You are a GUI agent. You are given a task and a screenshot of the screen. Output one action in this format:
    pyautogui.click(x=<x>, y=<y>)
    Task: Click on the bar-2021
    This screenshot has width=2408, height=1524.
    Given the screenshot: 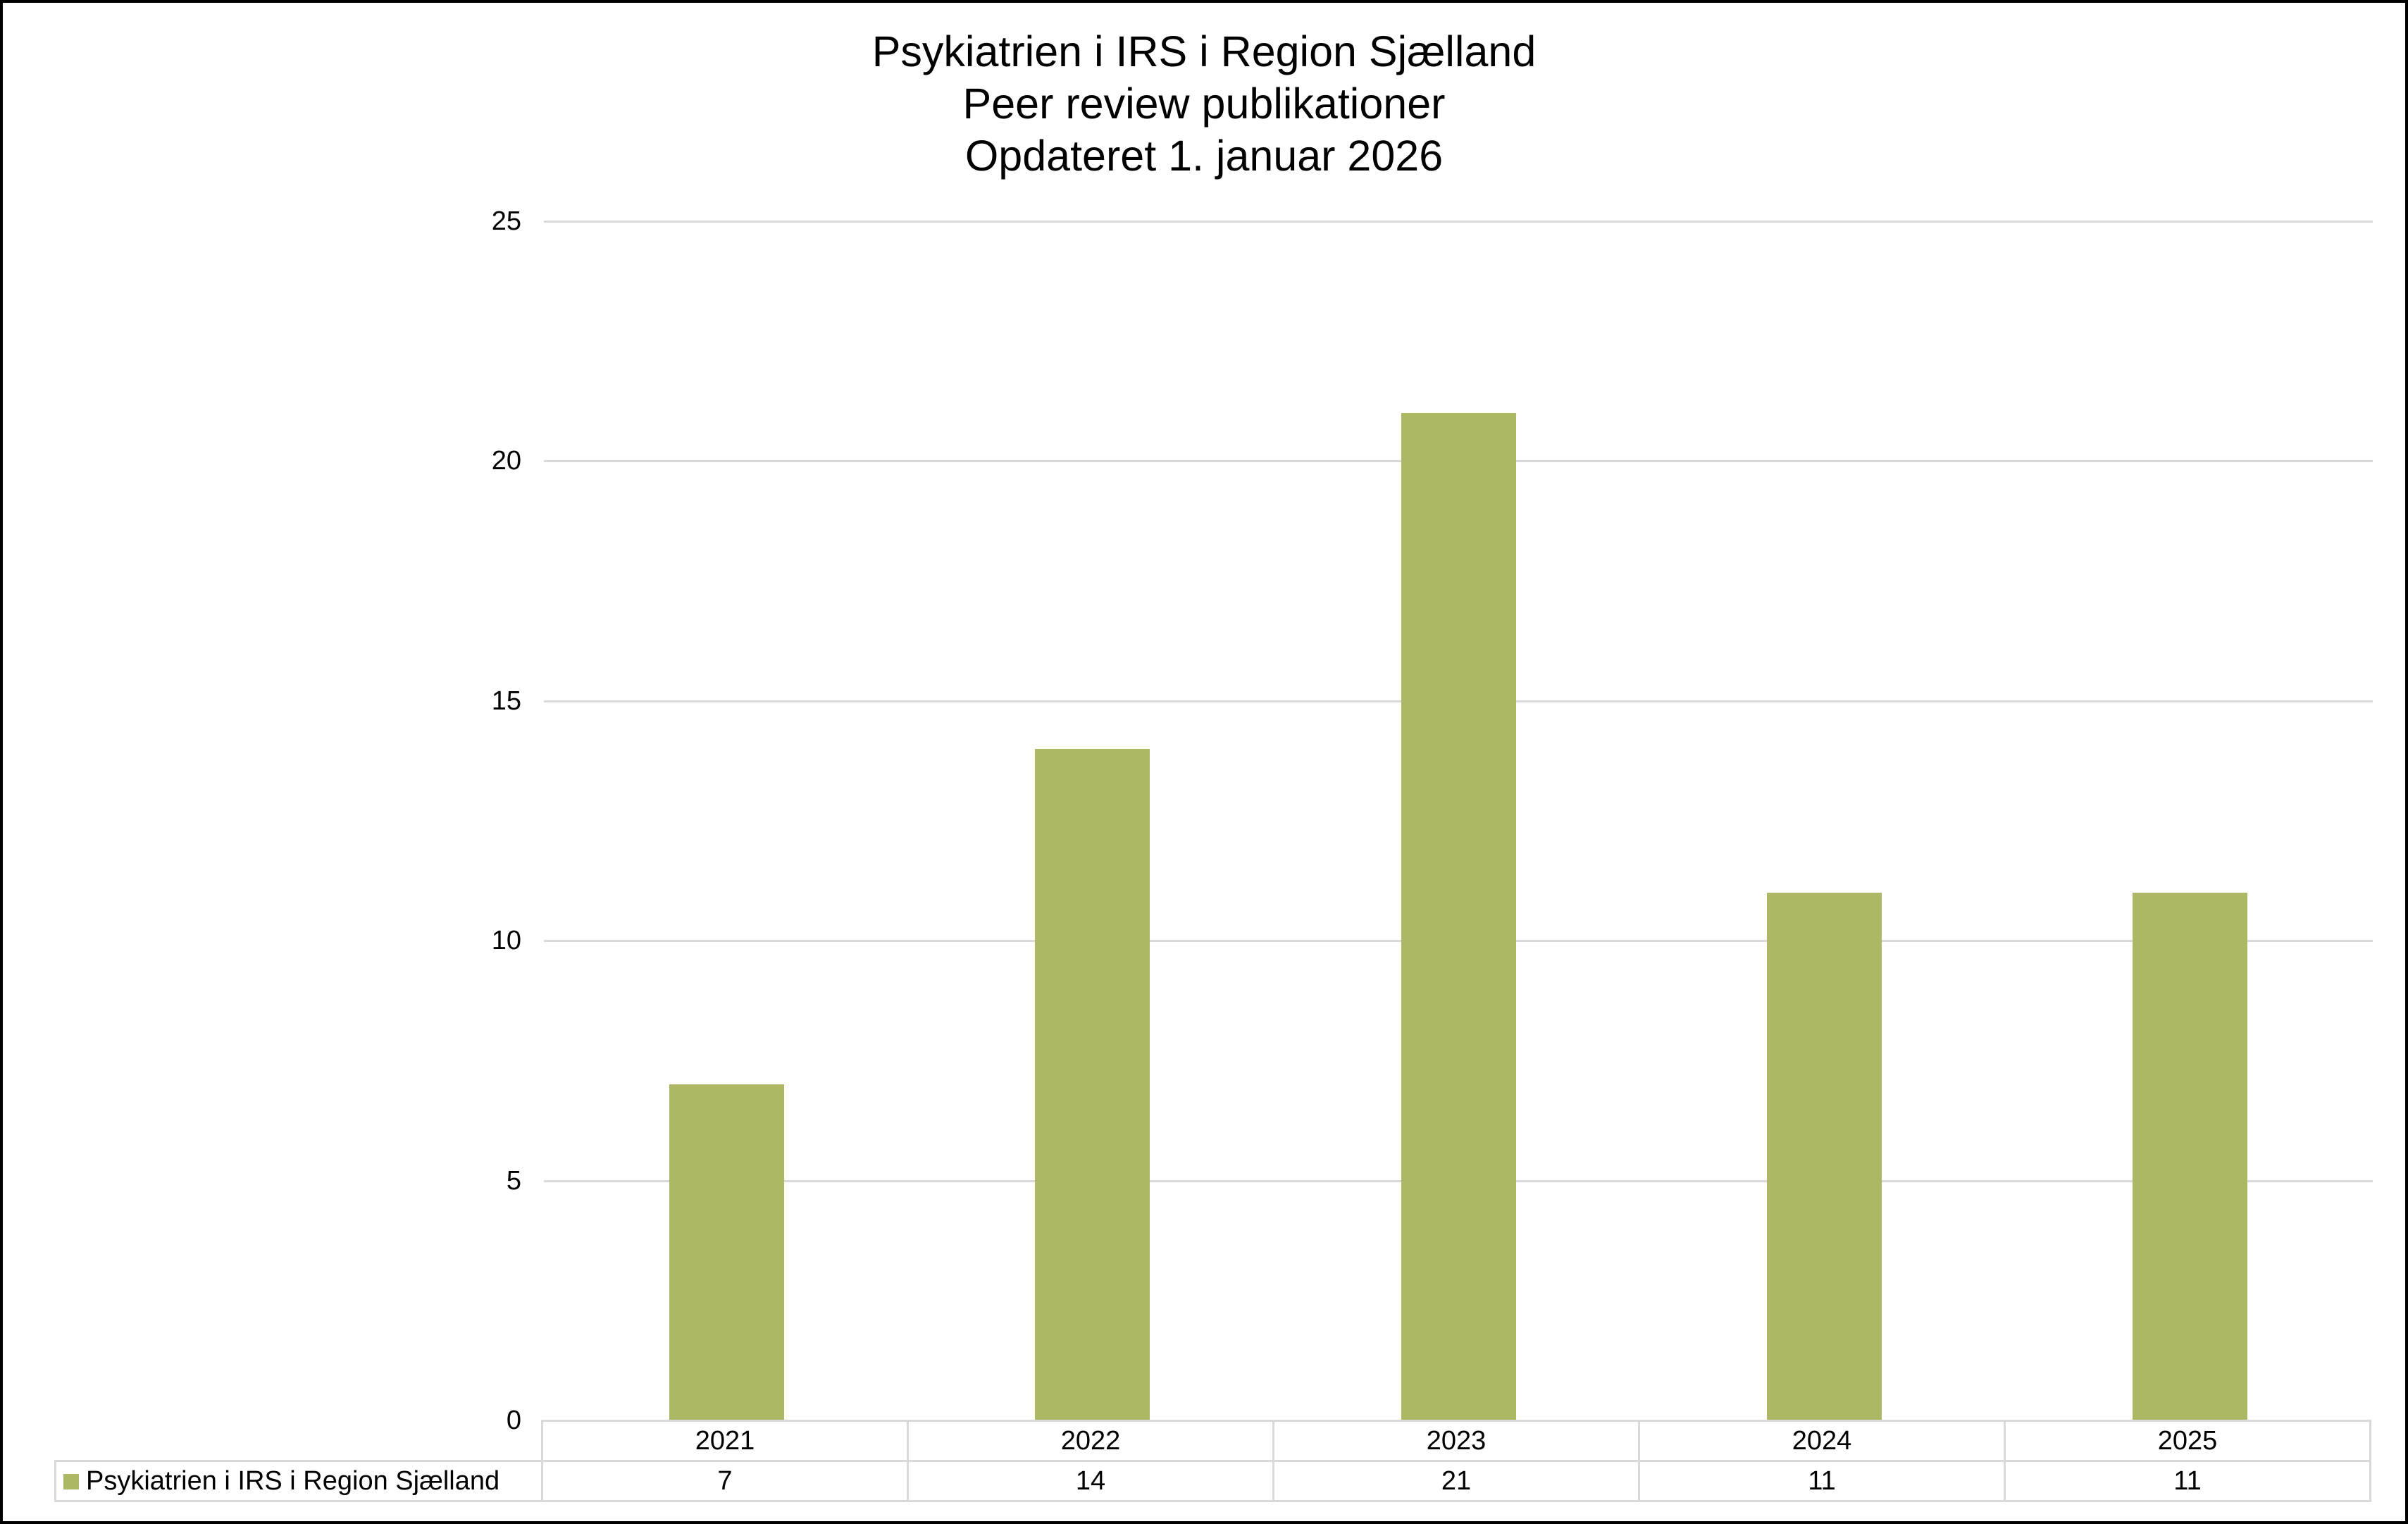 What is the action you would take?
    pyautogui.click(x=727, y=1252)
    